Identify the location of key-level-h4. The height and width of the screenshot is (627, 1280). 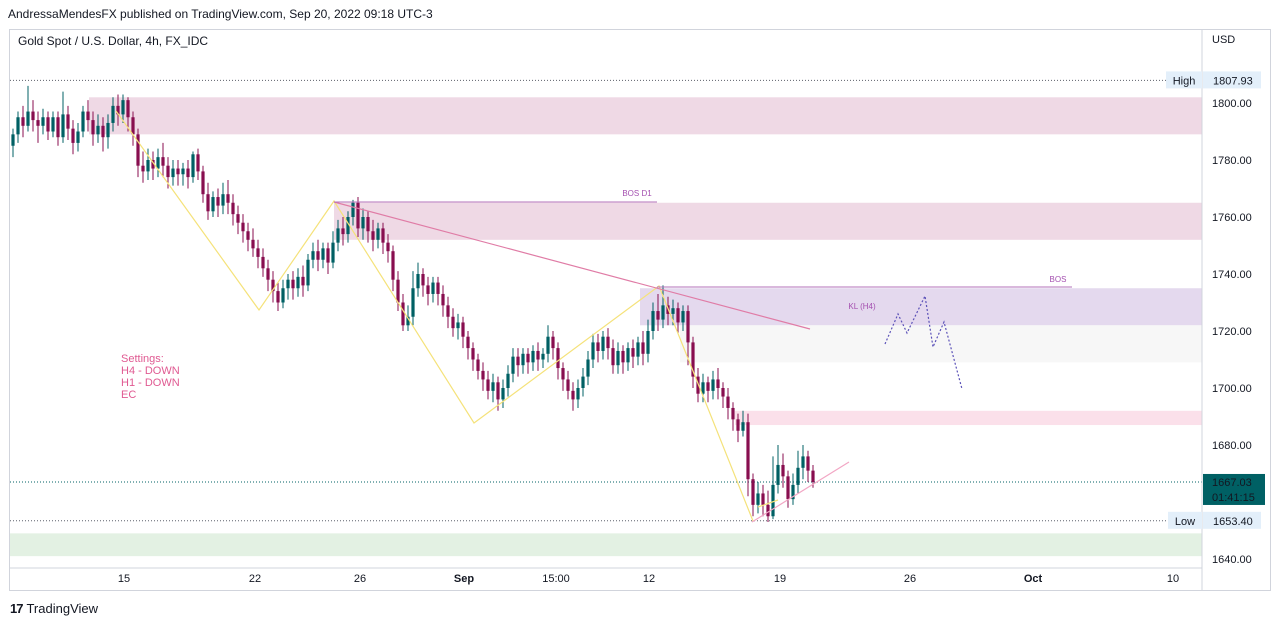
(921, 307).